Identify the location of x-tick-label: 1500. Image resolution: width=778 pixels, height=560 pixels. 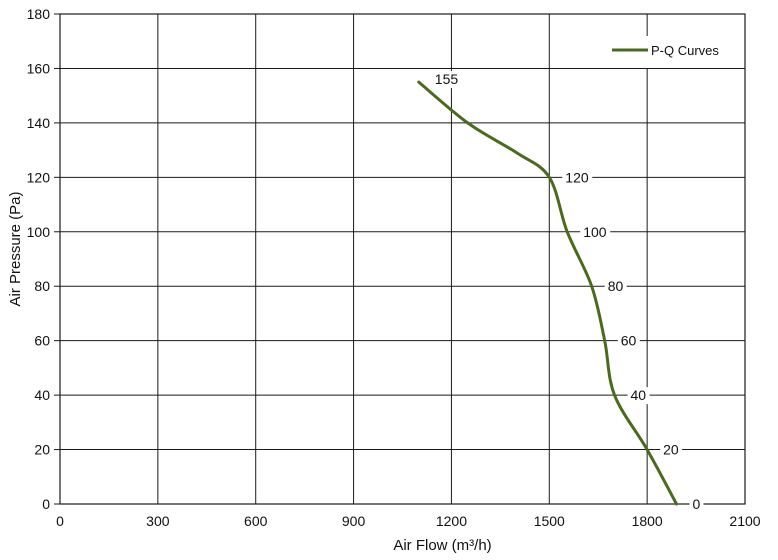
(549, 521).